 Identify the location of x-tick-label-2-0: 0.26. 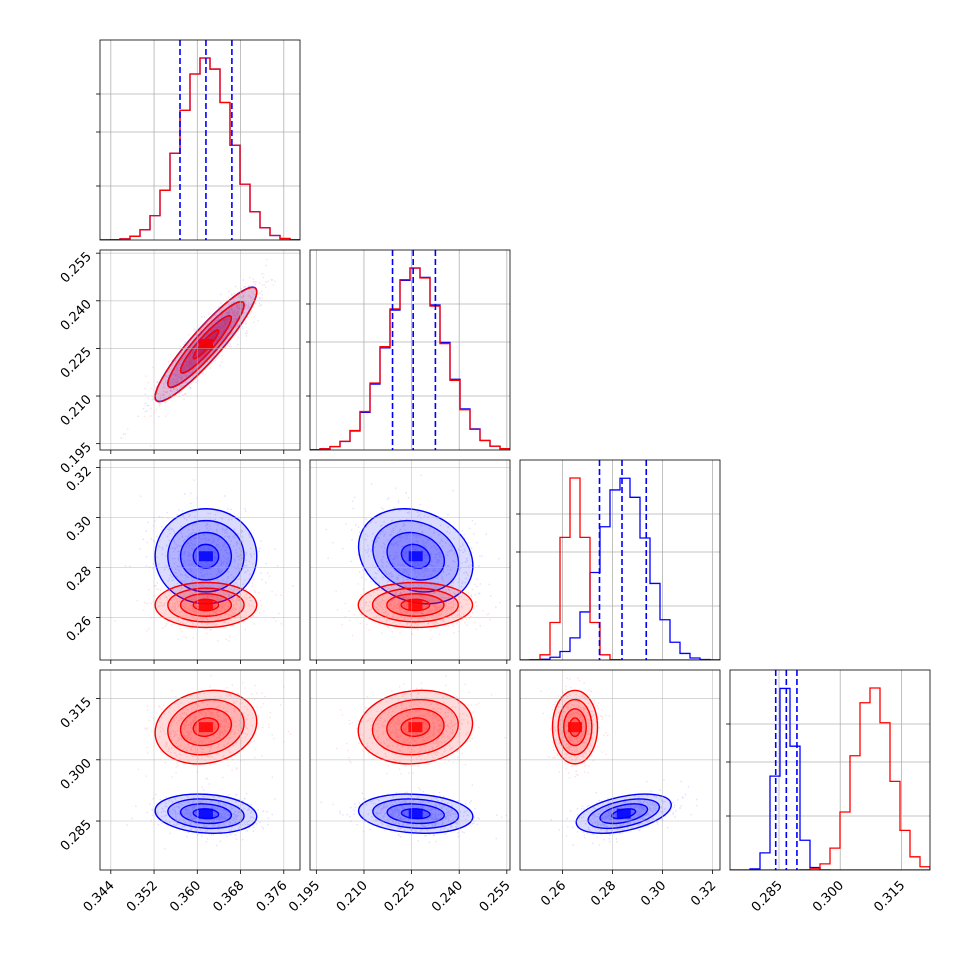
(553, 893).